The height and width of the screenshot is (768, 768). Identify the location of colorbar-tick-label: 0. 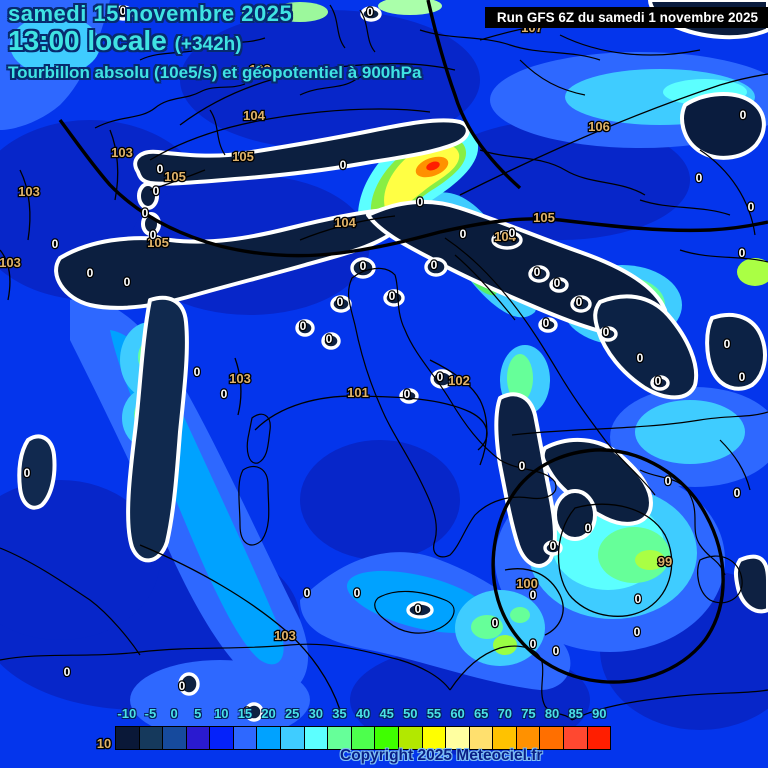
(174, 713).